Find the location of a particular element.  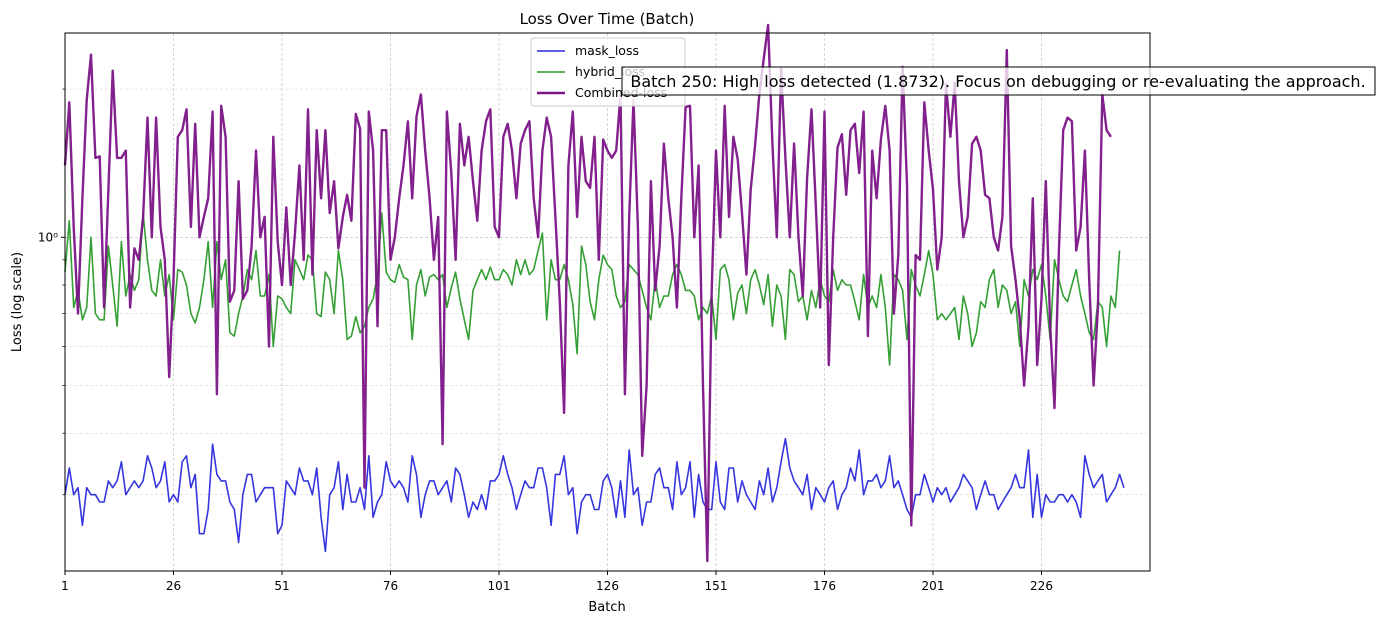

x-tick-label: 1 is located at coordinates (65, 586).